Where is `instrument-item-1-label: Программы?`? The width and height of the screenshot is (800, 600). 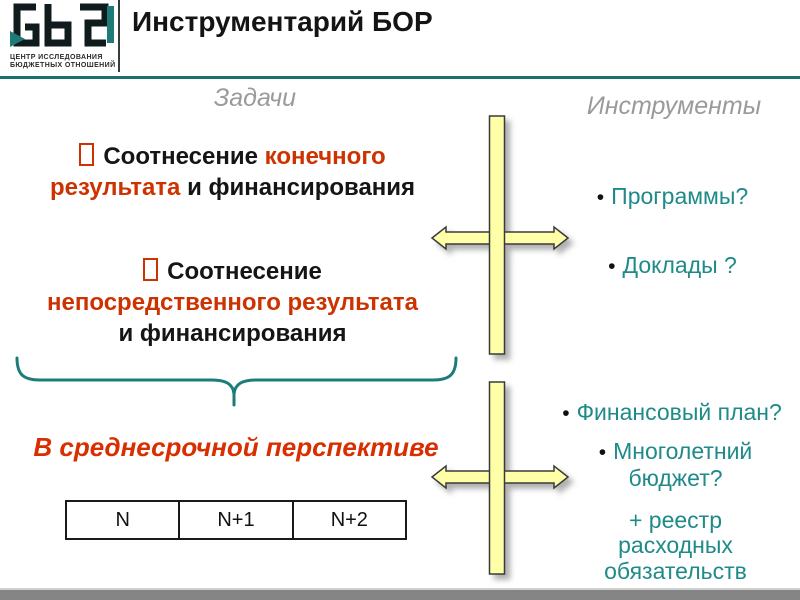
instrument-item-1-label: Программы? is located at coordinates (680, 196).